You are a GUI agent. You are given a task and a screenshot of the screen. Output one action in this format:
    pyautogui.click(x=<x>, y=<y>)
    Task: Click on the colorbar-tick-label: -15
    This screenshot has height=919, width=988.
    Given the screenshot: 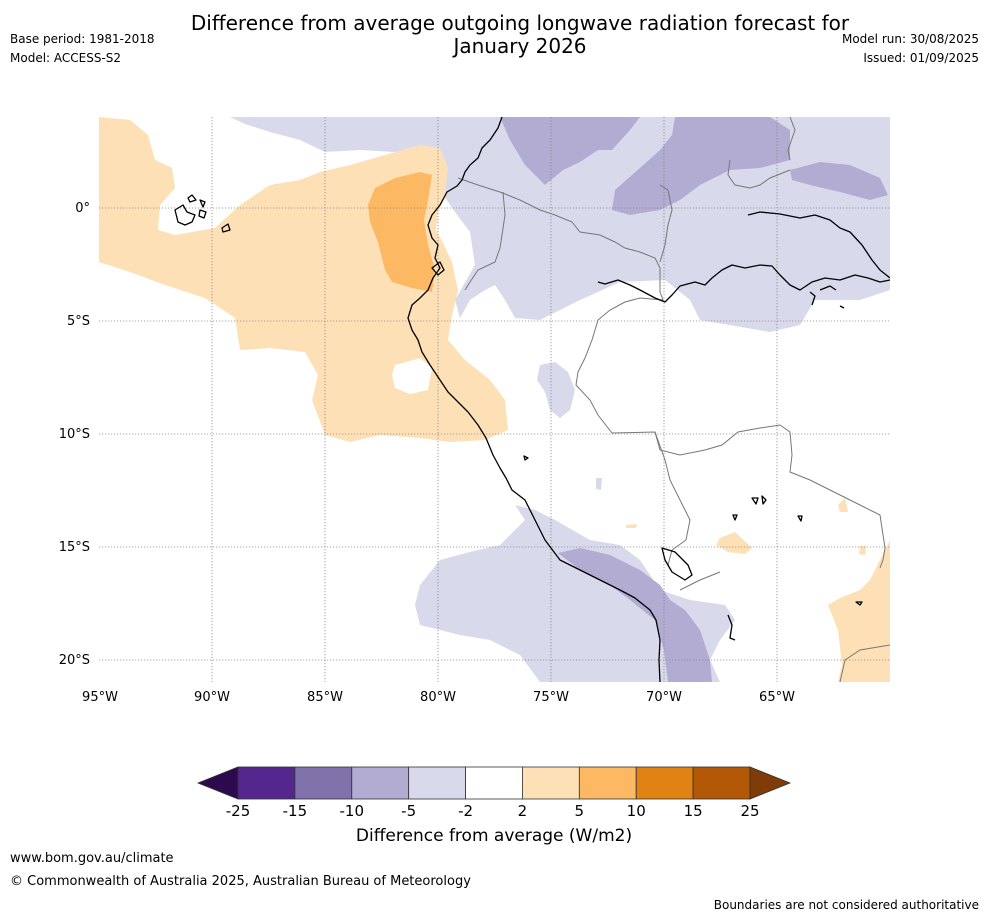 What is the action you would take?
    pyautogui.click(x=295, y=811)
    